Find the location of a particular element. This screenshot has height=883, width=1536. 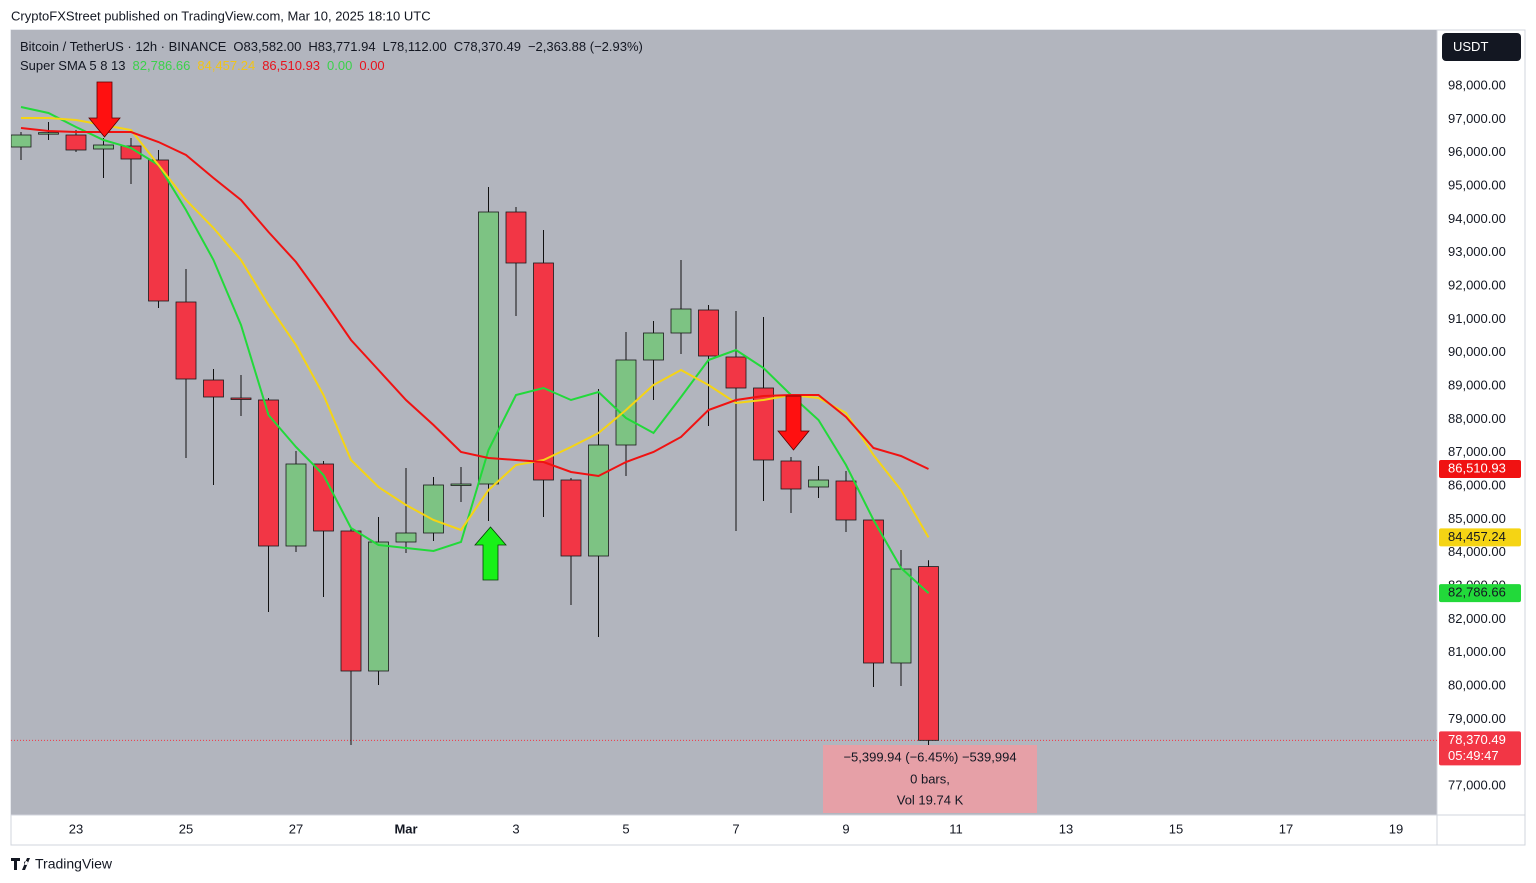

y-tick-label: 92,000.00 is located at coordinates (1477, 284).